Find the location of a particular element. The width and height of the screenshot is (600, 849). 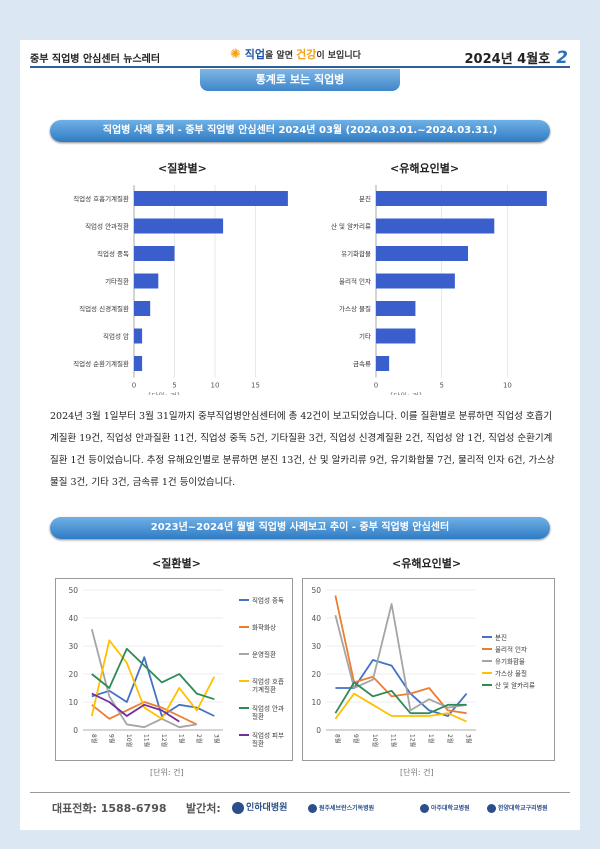

legend-label: 화학화상 is located at coordinates (264, 627).